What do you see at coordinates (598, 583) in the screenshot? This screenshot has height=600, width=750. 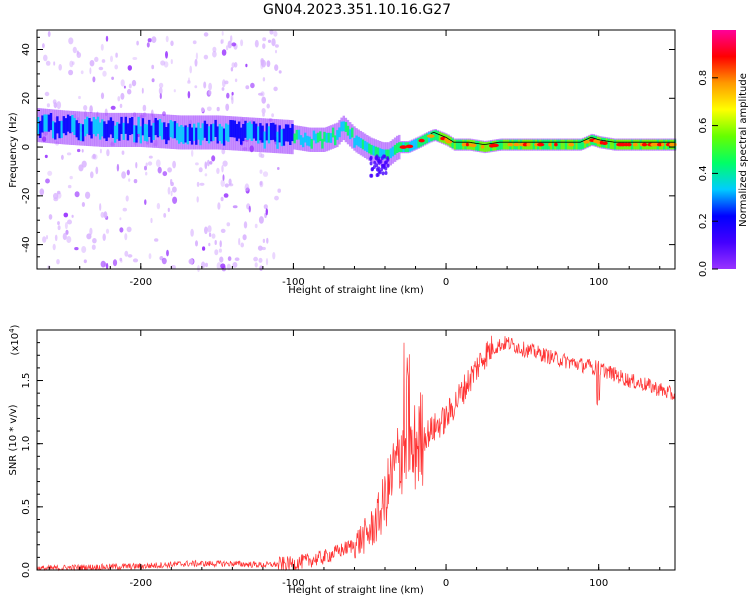 I see `x-tick-label: 100` at bounding box center [598, 583].